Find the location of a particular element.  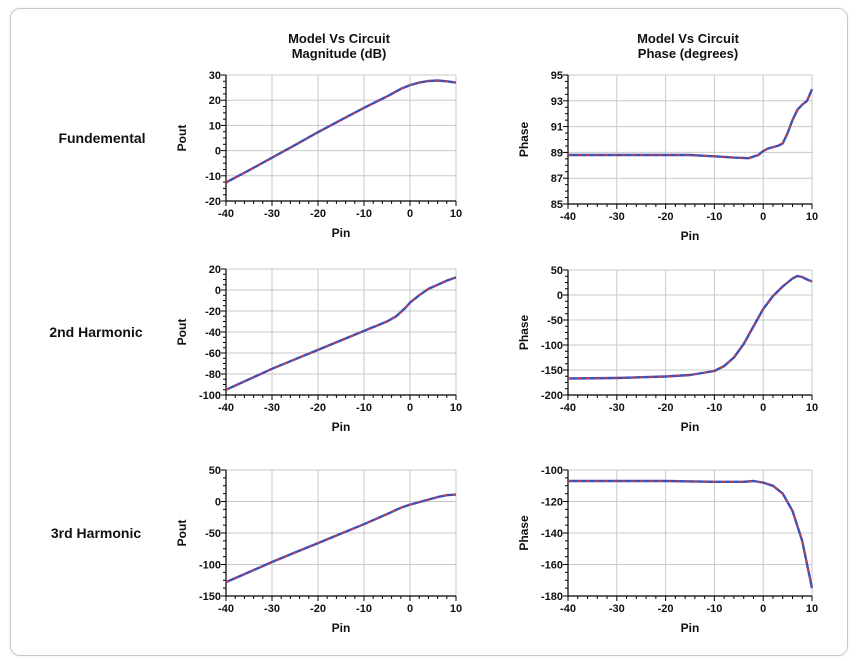

y-tick-label: 89 is located at coordinates (557, 153).